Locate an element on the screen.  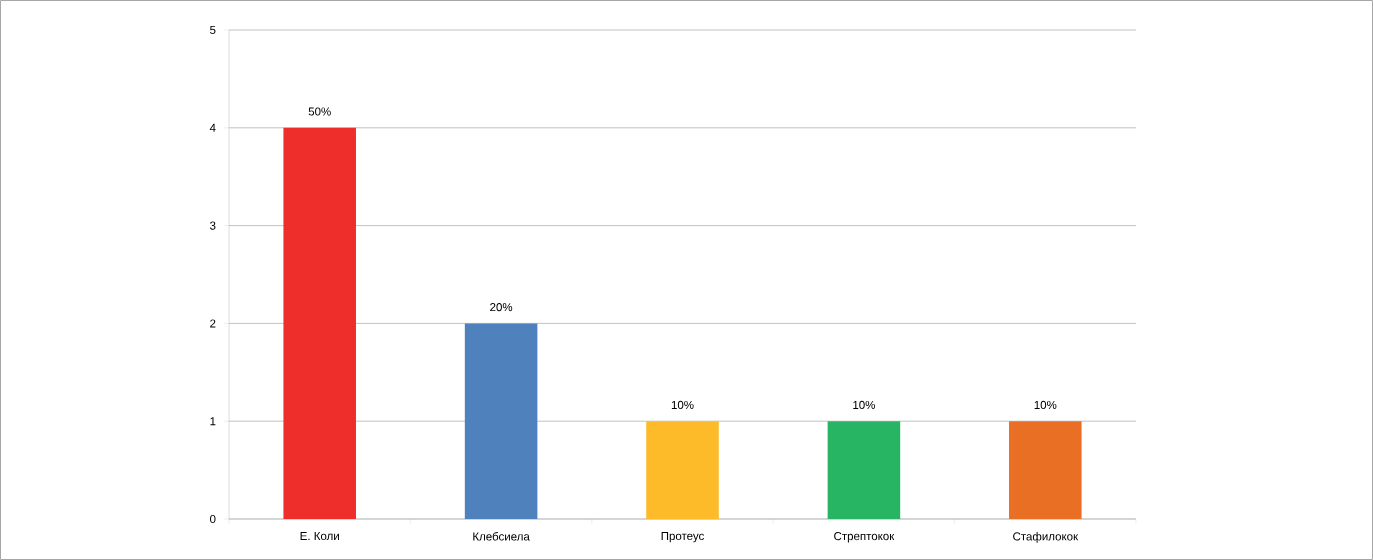
y-tick-label: 5 is located at coordinates (213, 30).